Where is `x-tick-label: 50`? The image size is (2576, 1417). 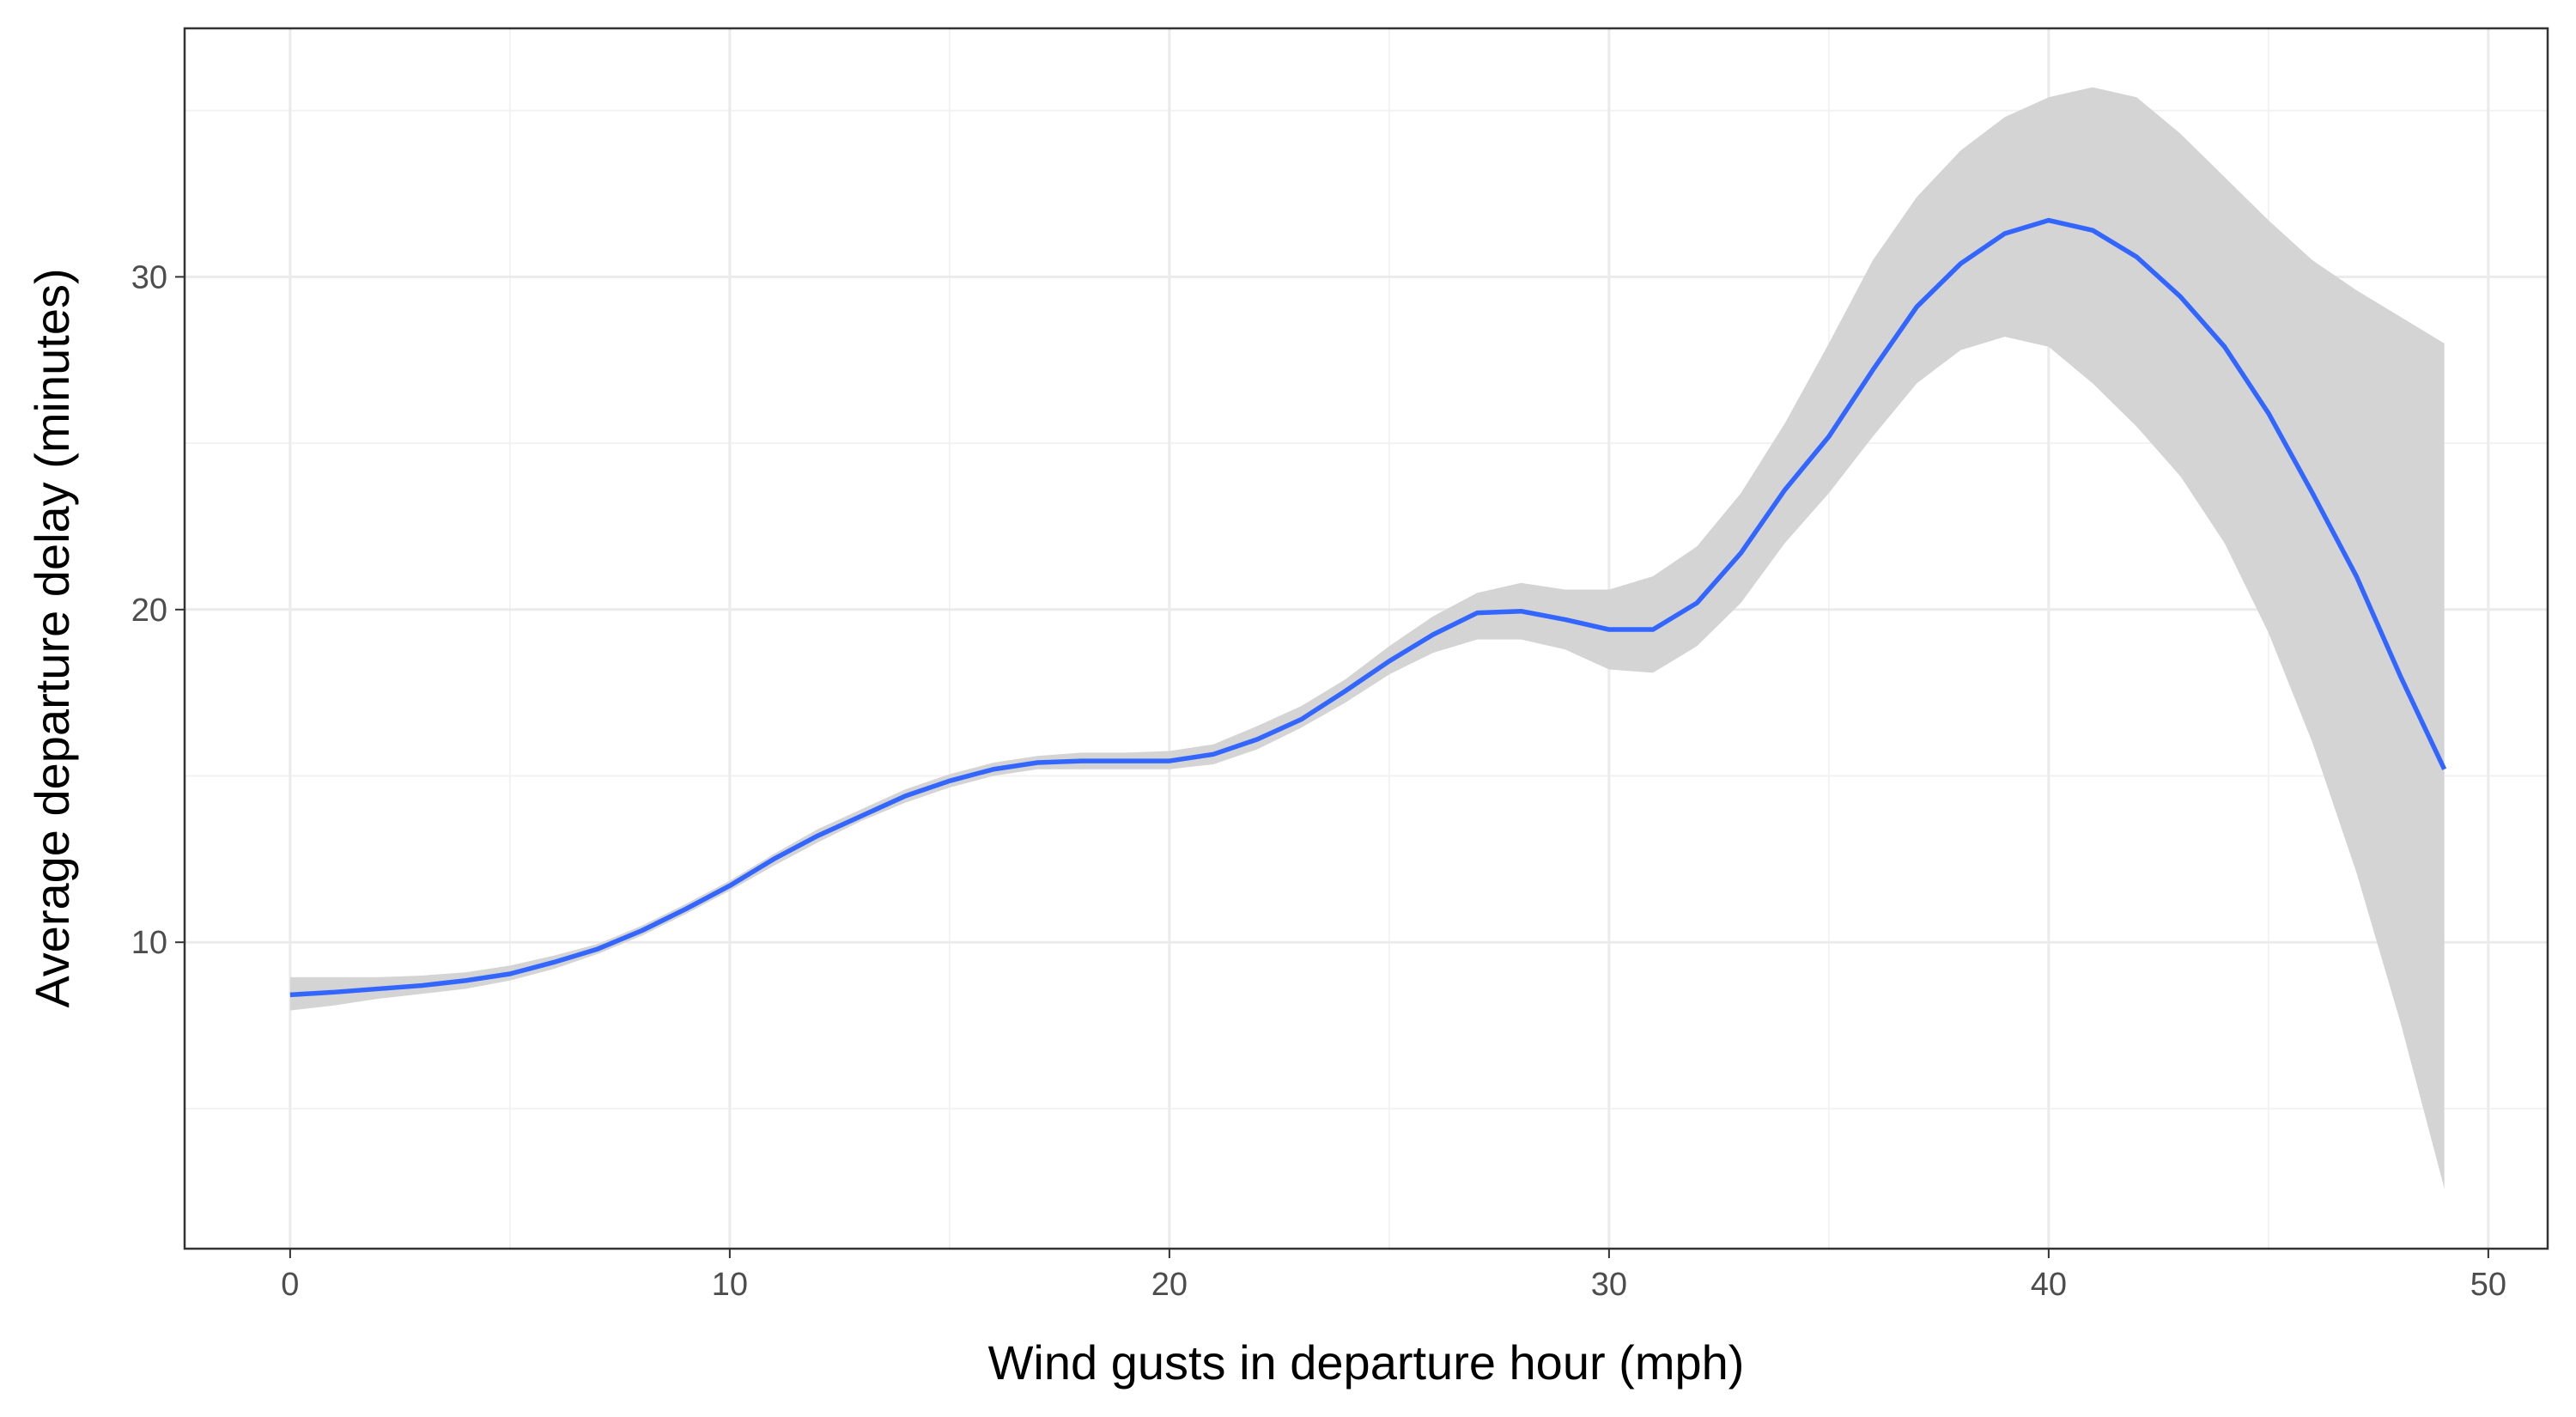 x-tick-label: 50 is located at coordinates (2488, 1285).